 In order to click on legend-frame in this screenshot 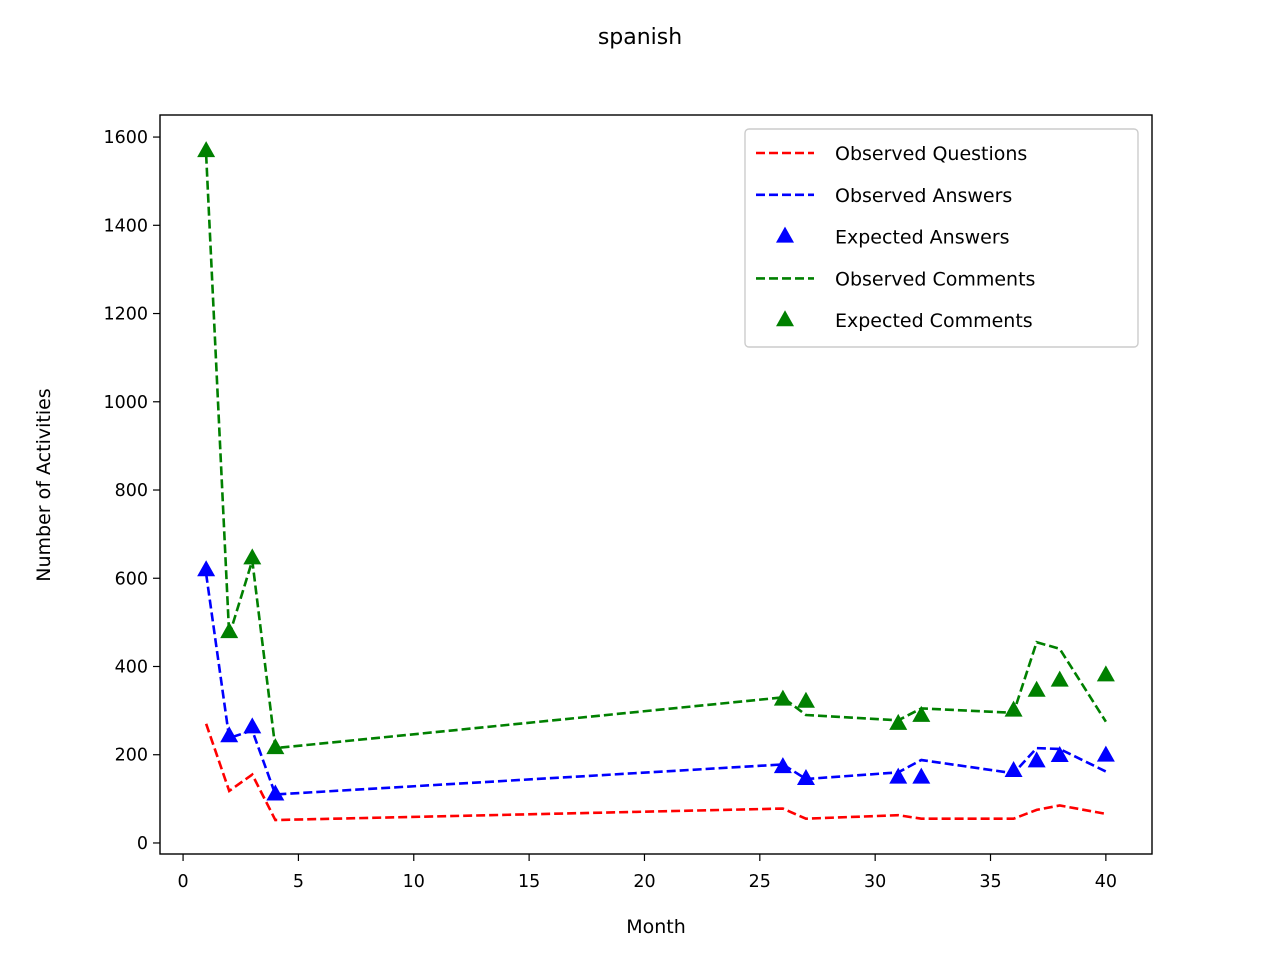, I will do `click(941, 238)`.